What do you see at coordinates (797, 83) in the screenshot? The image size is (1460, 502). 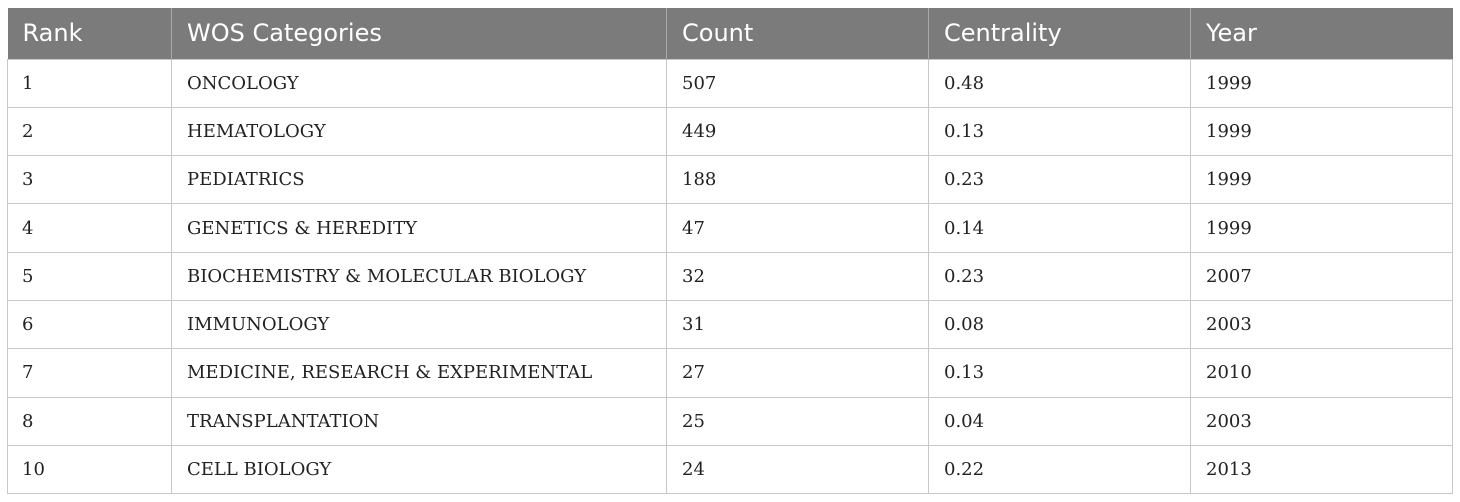 I see `cell-count: 507` at bounding box center [797, 83].